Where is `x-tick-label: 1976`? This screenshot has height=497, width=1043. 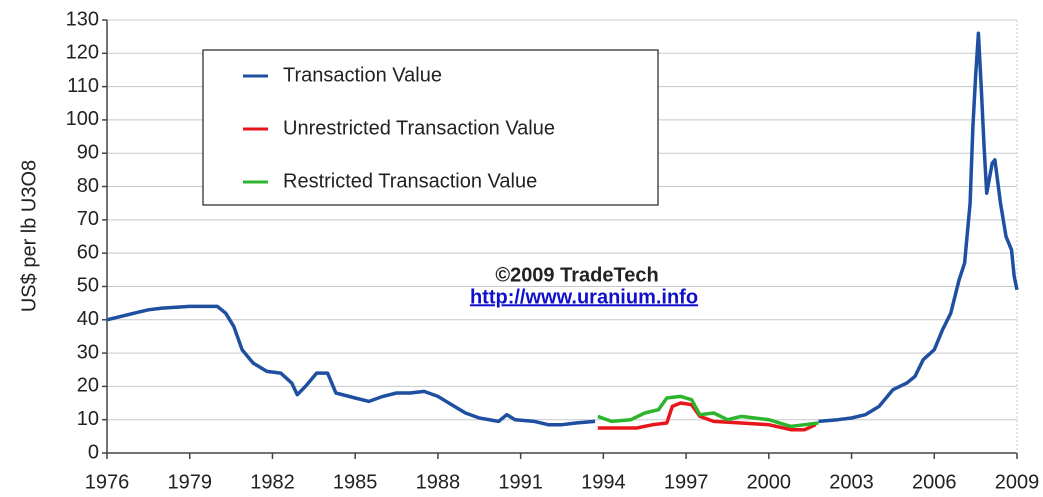
x-tick-label: 1976 is located at coordinates (107, 482).